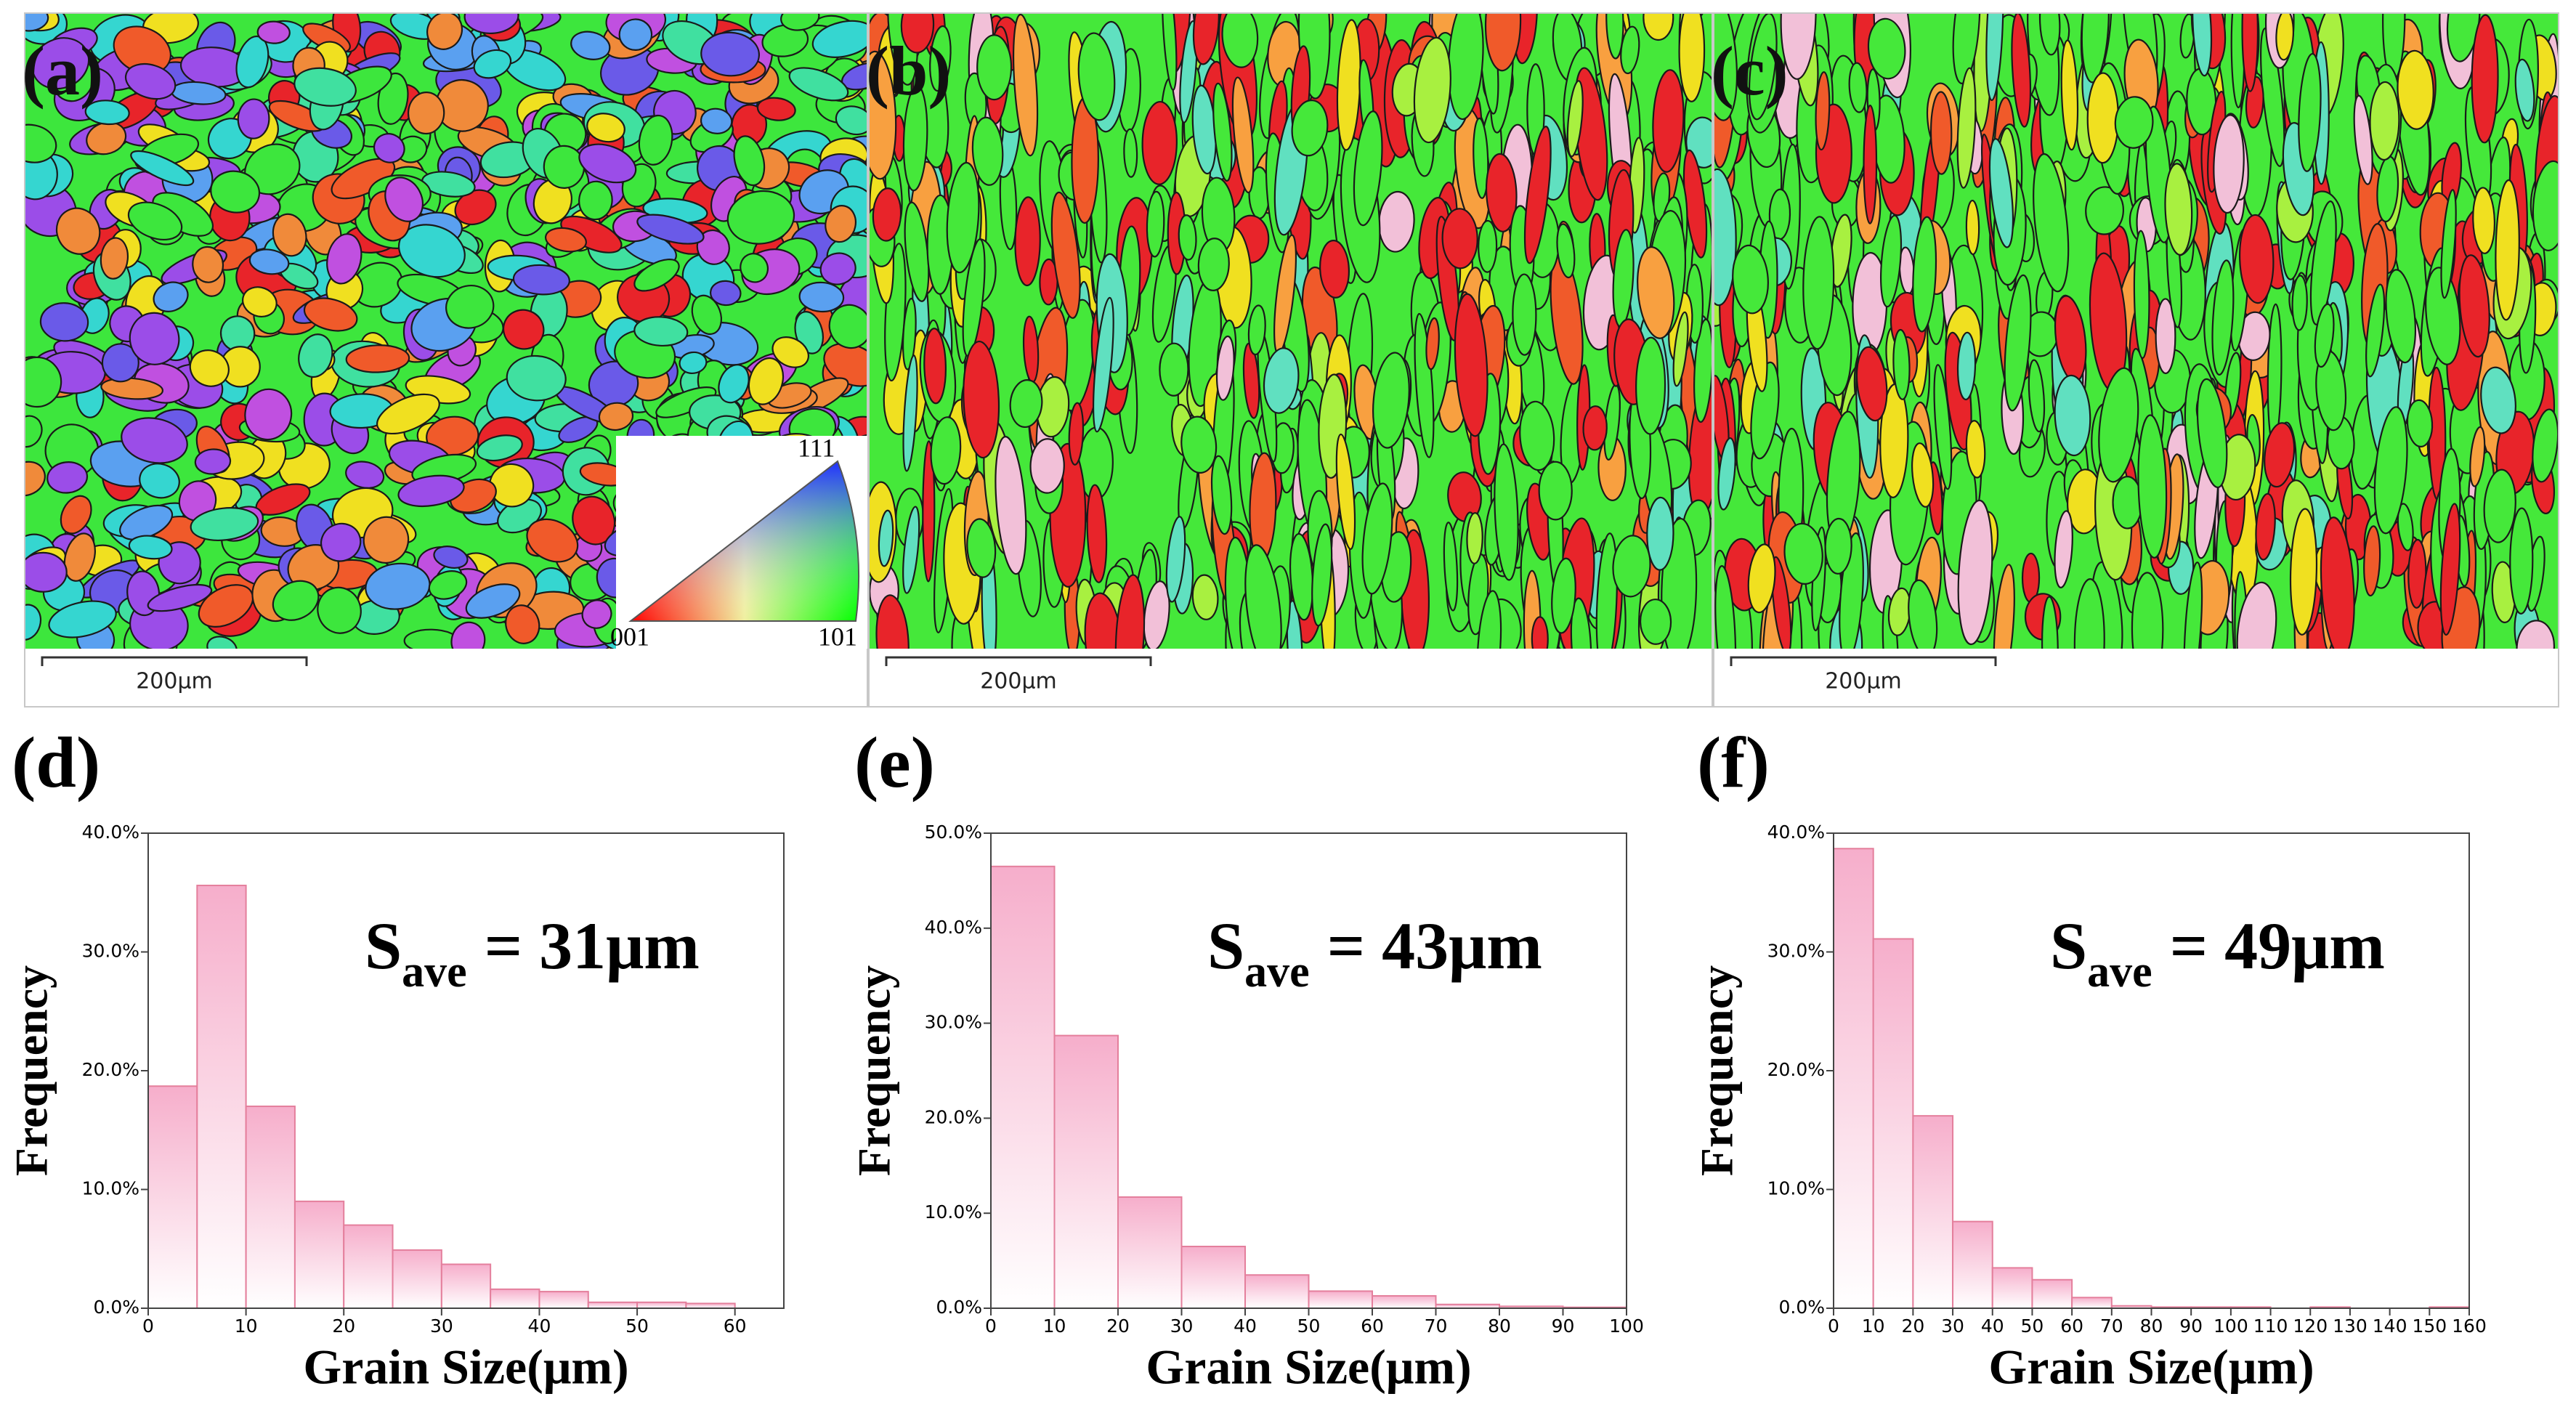 The height and width of the screenshot is (1423, 2576). I want to click on panel-label: (b), so click(908, 71).